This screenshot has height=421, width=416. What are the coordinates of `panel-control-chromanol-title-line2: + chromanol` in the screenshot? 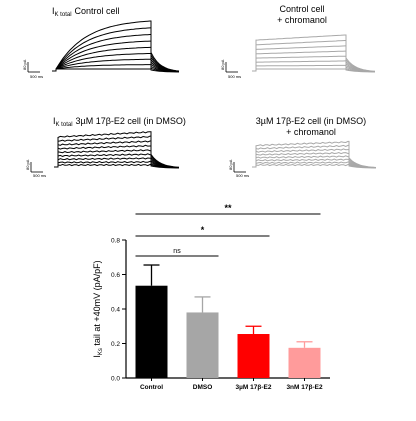 It's located at (302, 20).